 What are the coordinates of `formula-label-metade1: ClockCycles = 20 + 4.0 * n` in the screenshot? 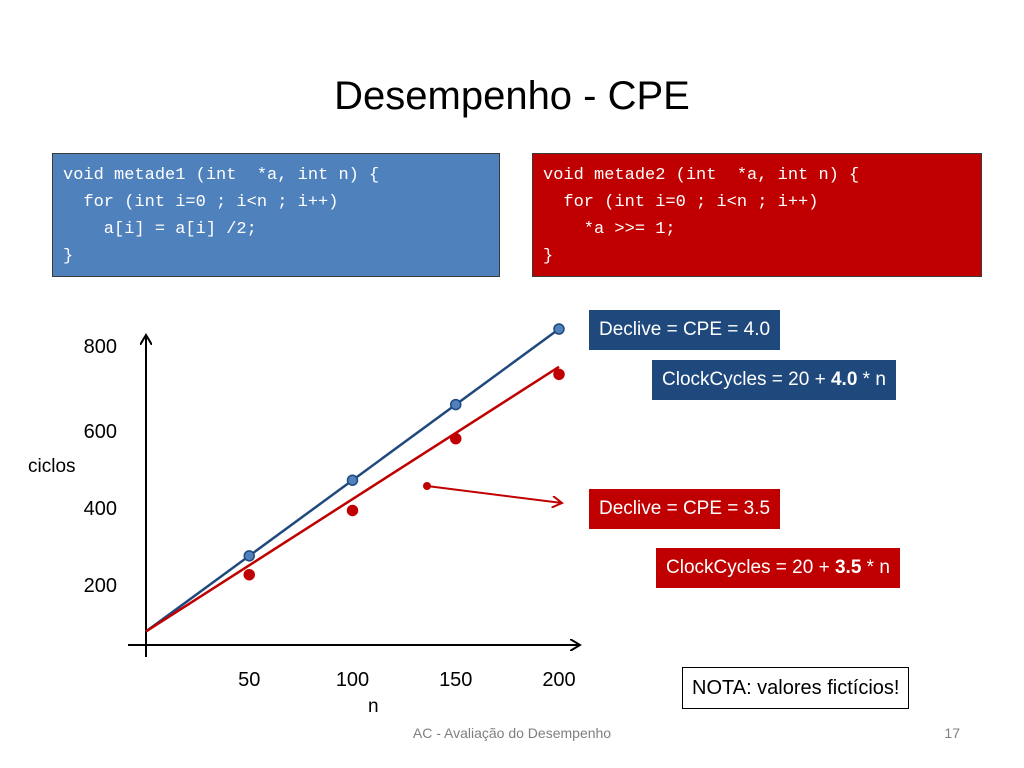 It's located at (774, 380).